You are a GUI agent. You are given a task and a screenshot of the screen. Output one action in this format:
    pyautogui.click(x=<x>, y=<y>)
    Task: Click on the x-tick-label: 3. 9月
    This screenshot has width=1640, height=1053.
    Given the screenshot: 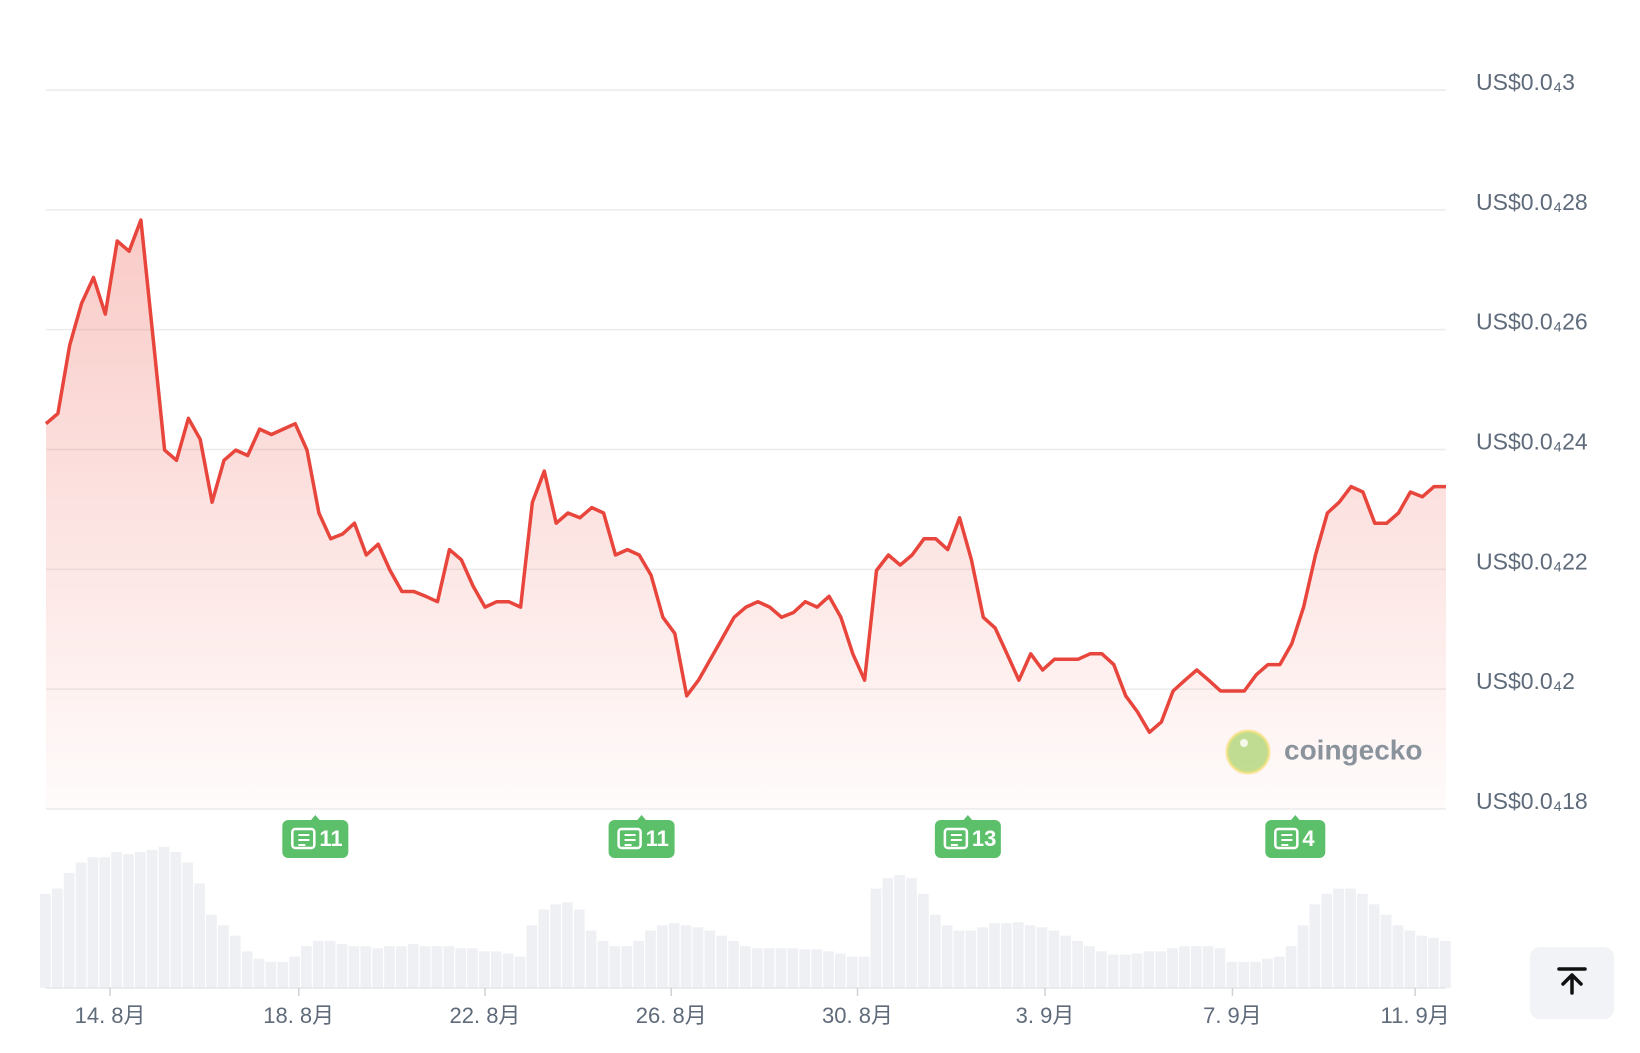 What is the action you would take?
    pyautogui.click(x=1045, y=1015)
    